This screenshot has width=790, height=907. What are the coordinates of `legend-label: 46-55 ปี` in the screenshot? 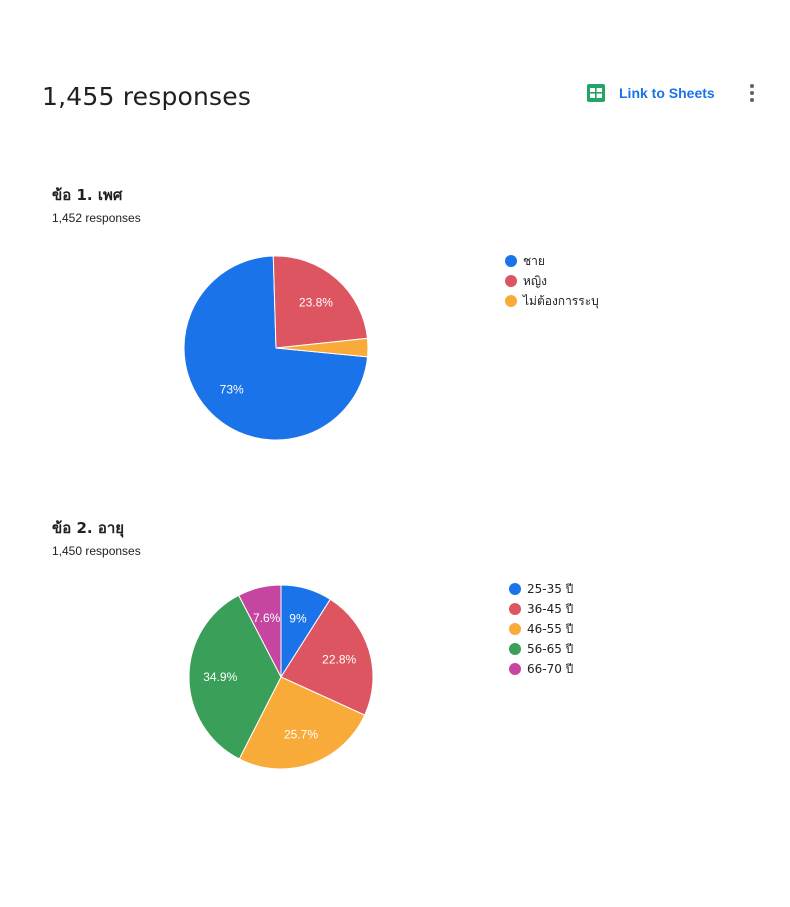 It's located at (550, 628).